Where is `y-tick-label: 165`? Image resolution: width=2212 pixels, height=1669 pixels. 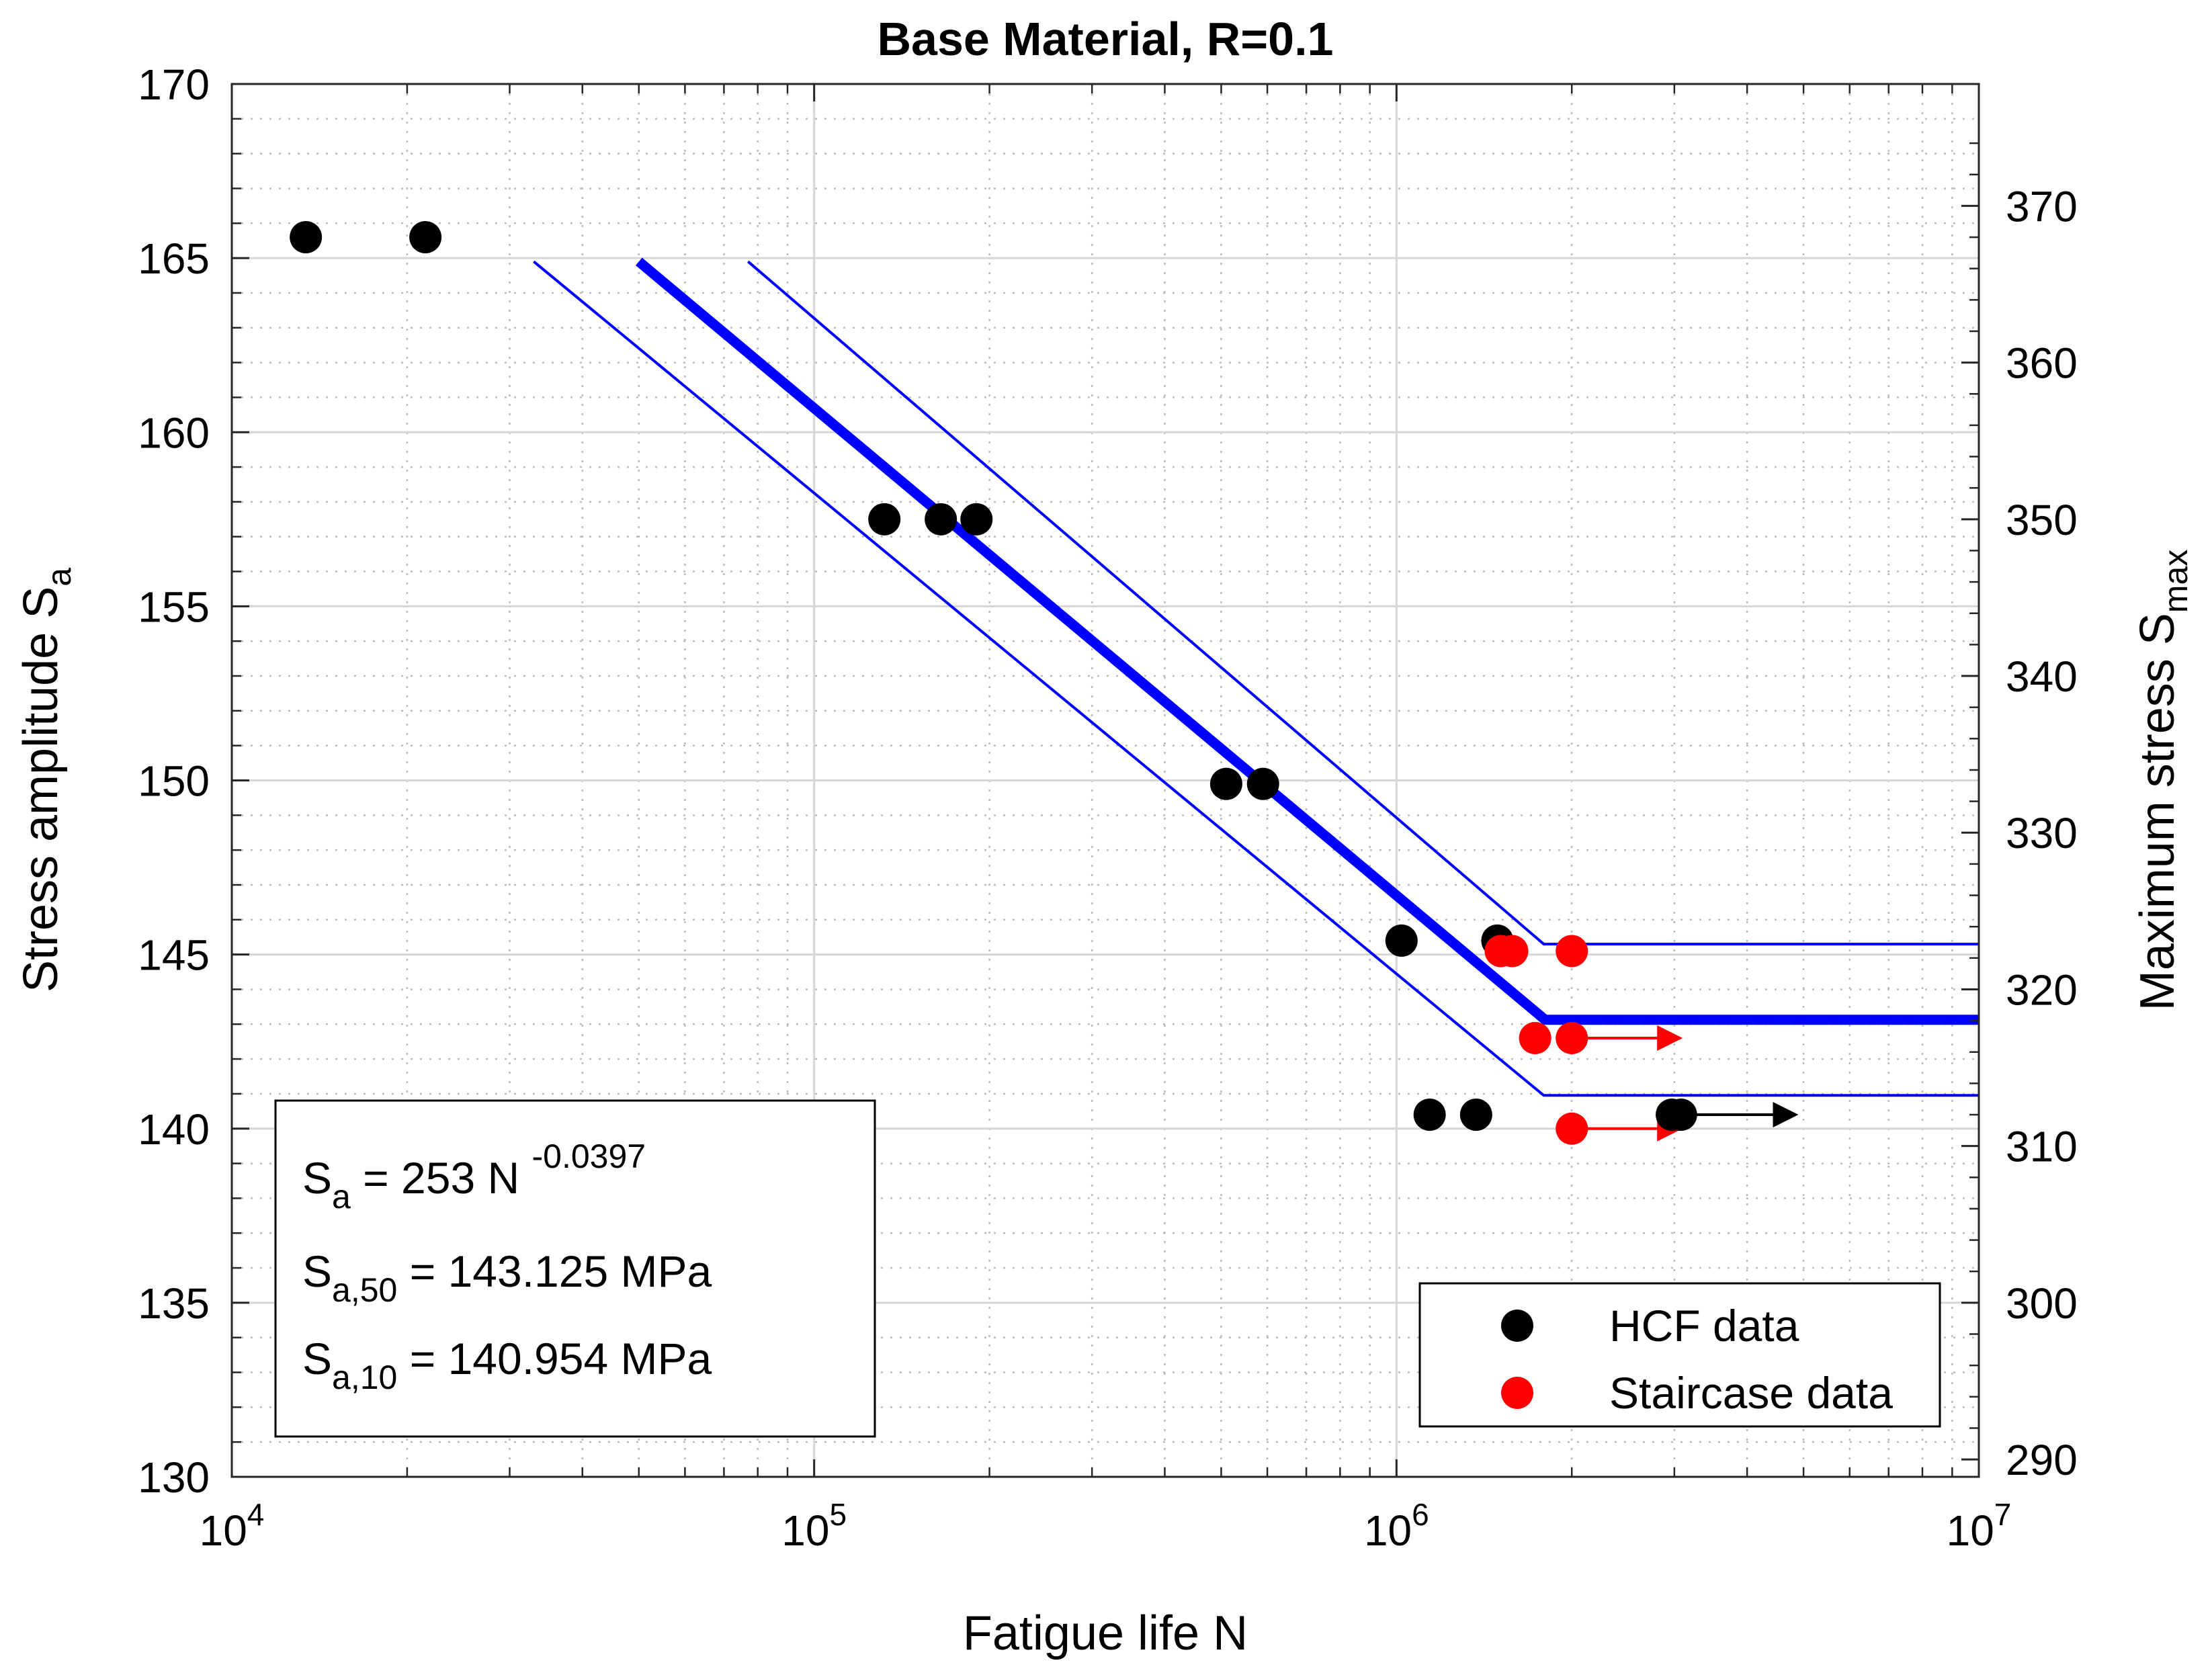 y-tick-label: 165 is located at coordinates (174, 258).